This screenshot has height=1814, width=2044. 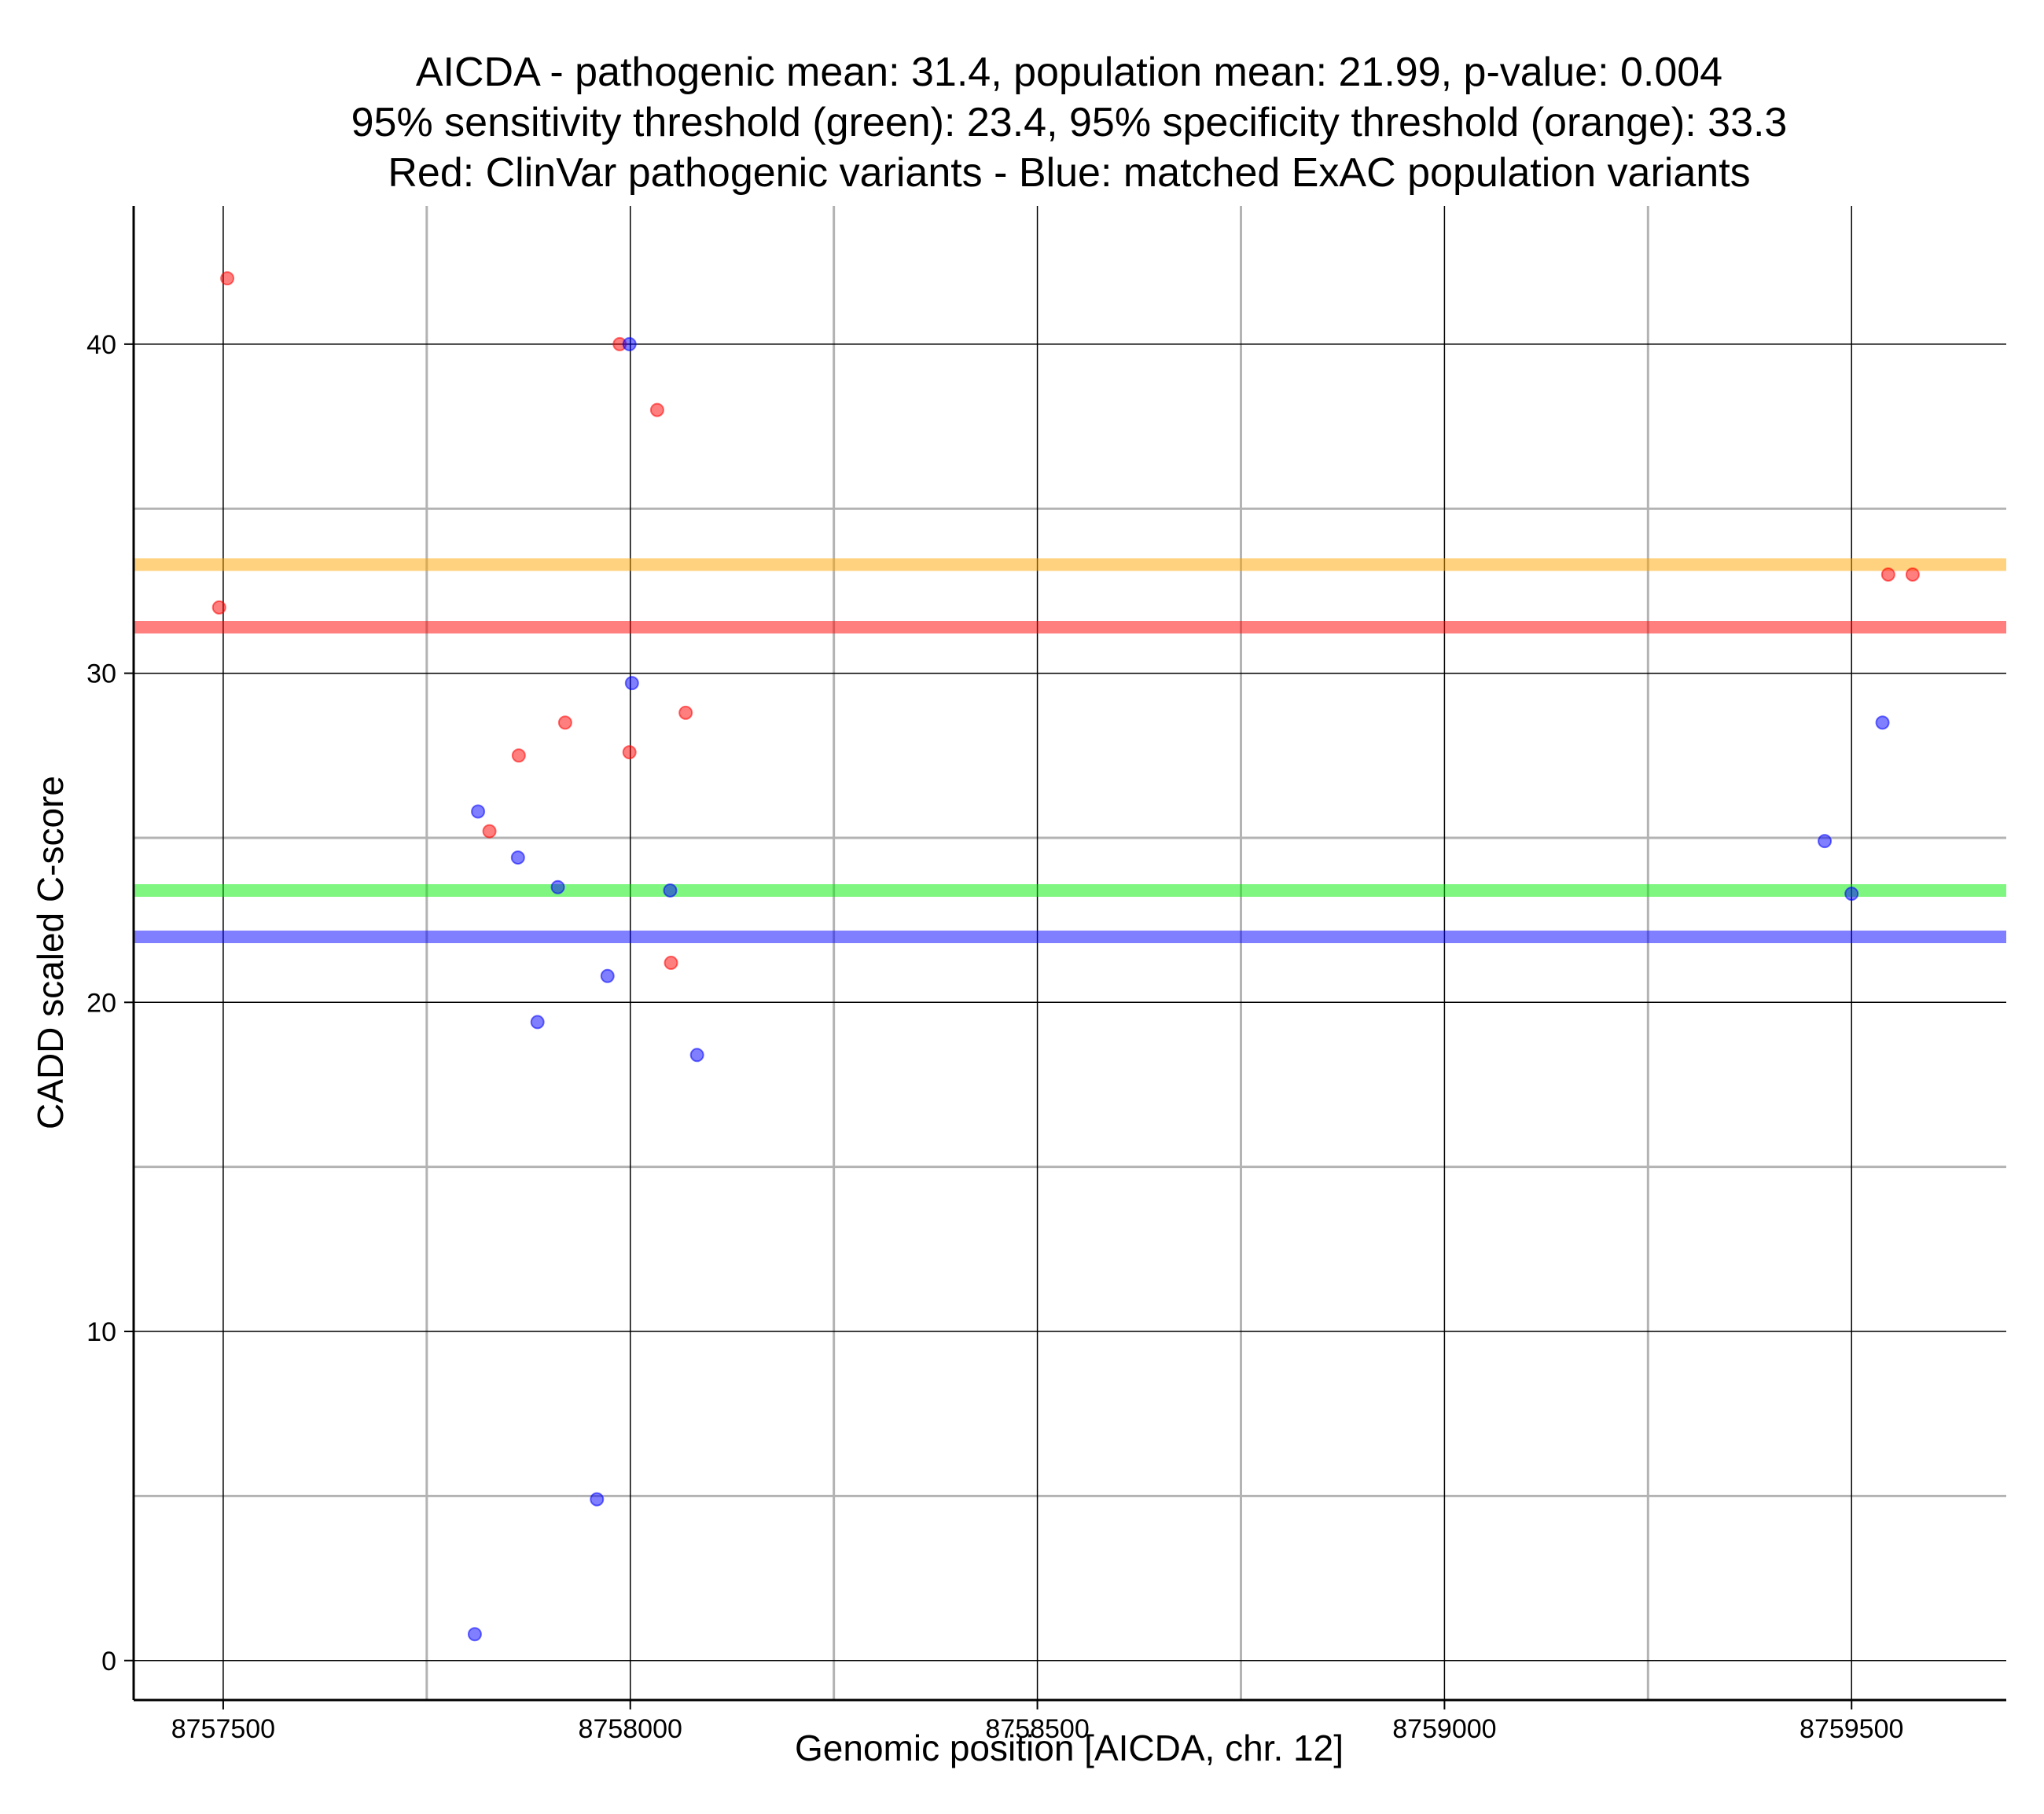 What do you see at coordinates (101, 674) in the screenshot?
I see `y-tick-label: 30` at bounding box center [101, 674].